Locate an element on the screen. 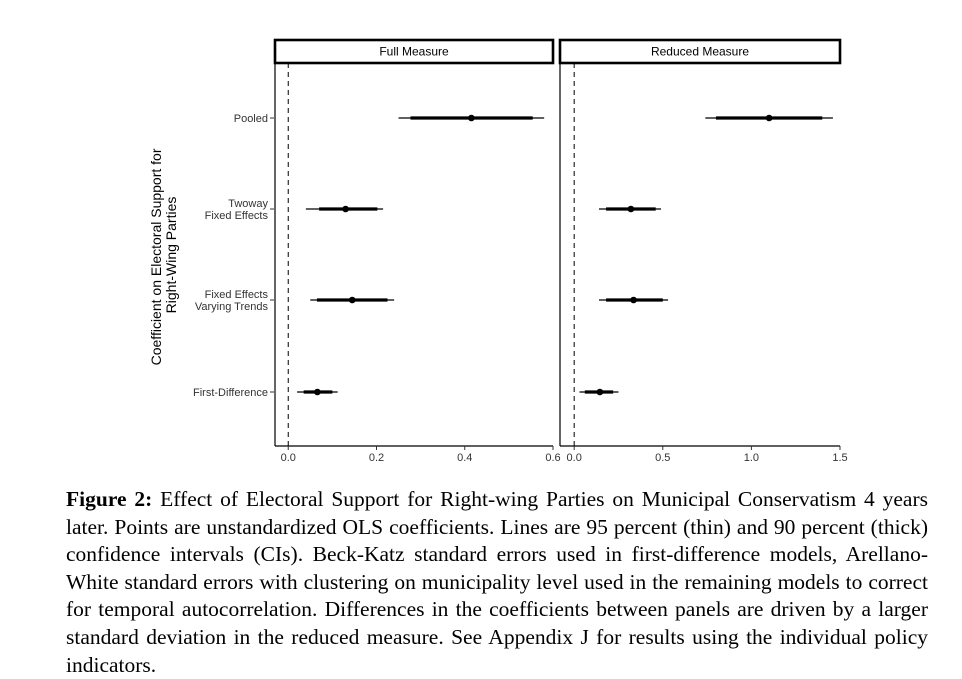  x-tick-label: 0.2 is located at coordinates (376, 458).